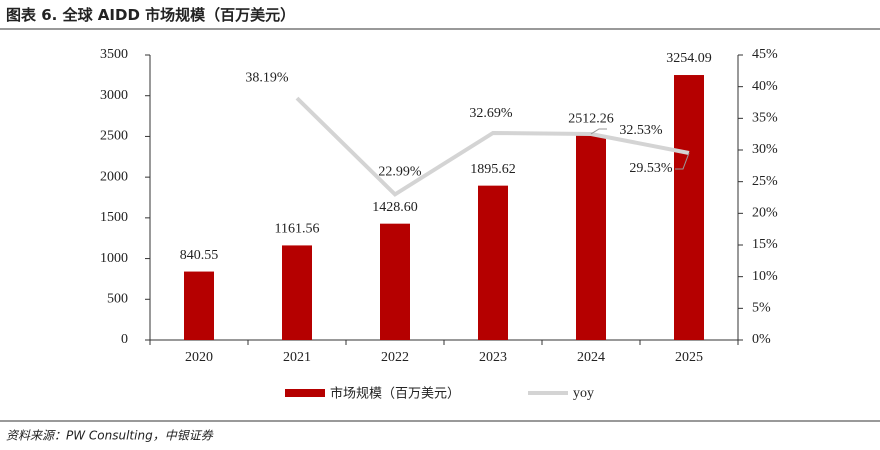 The height and width of the screenshot is (450, 880). Describe the element at coordinates (765, 118) in the screenshot. I see `y2-tick-label: 35%` at that location.